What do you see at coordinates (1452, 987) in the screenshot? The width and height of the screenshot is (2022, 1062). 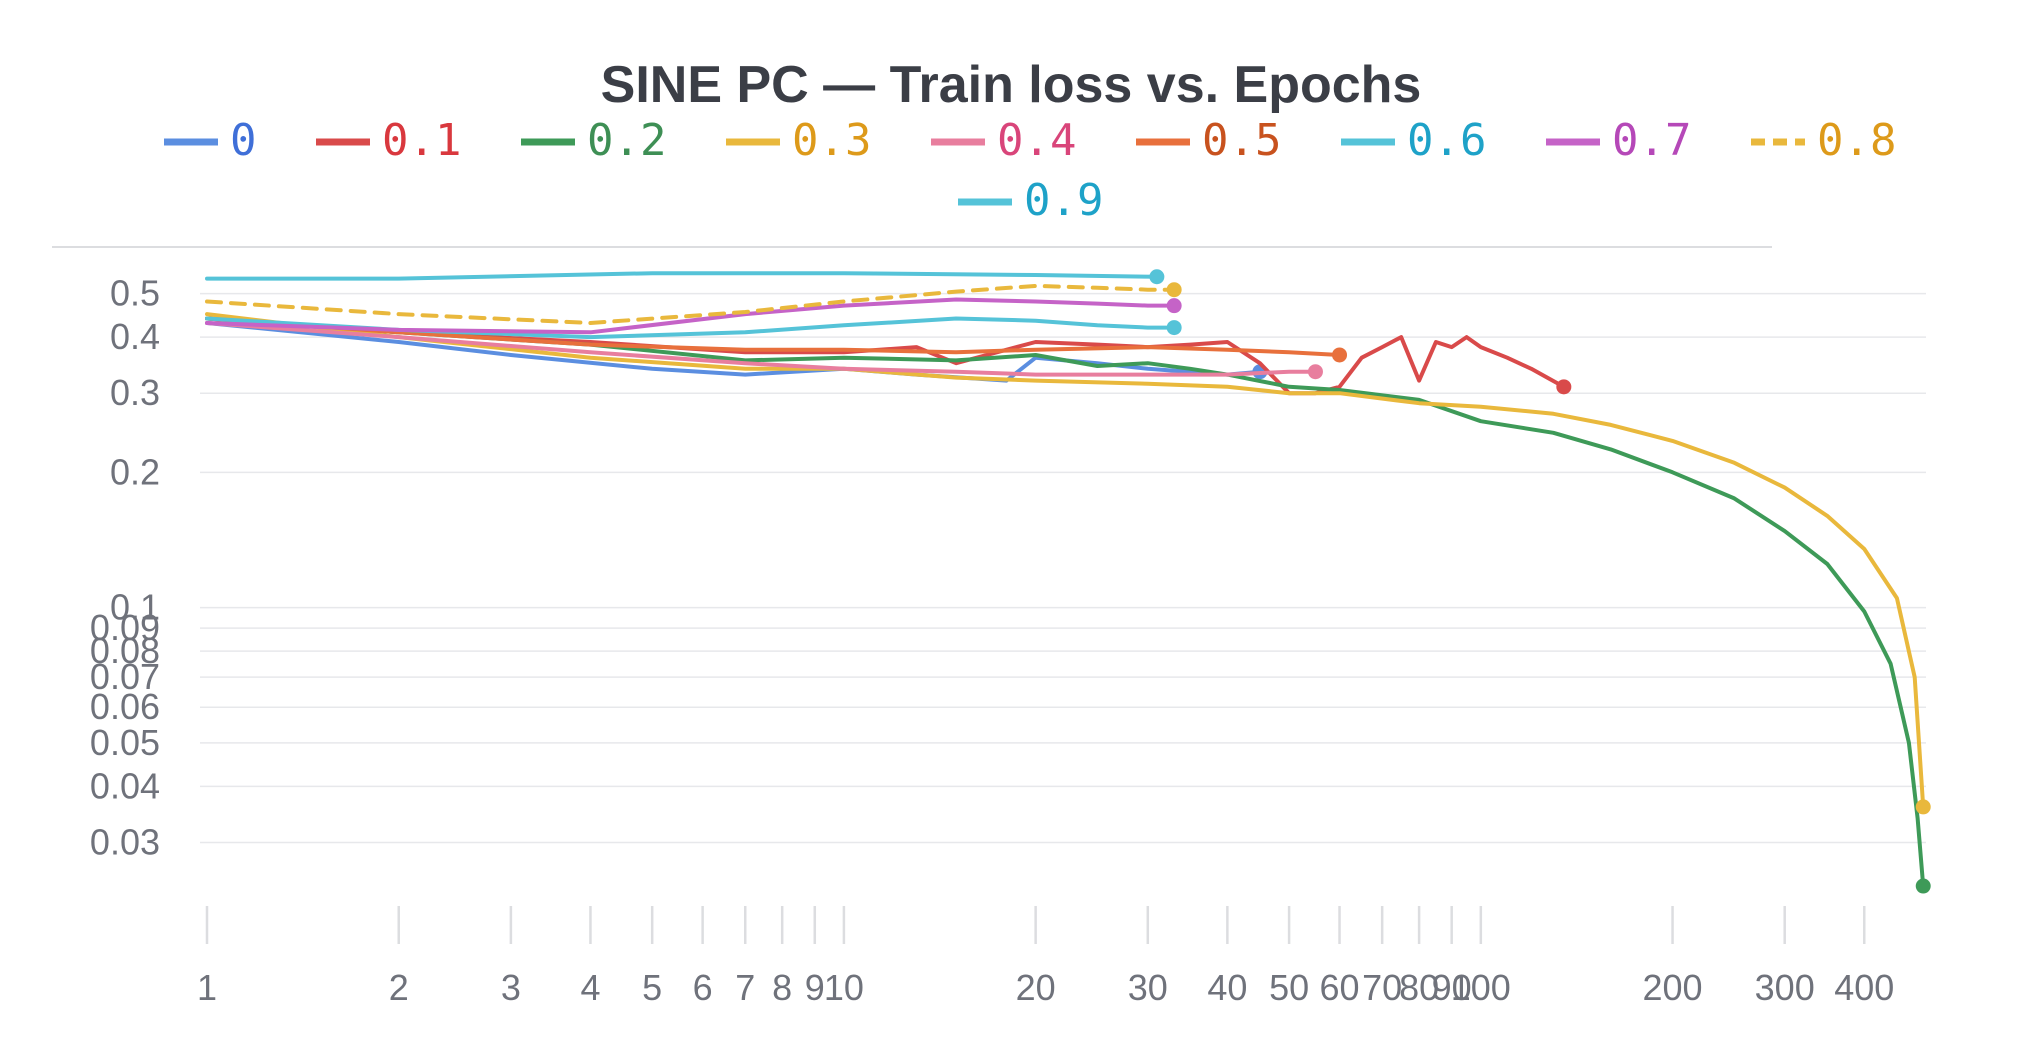 I see `x-tick-label: 90` at bounding box center [1452, 987].